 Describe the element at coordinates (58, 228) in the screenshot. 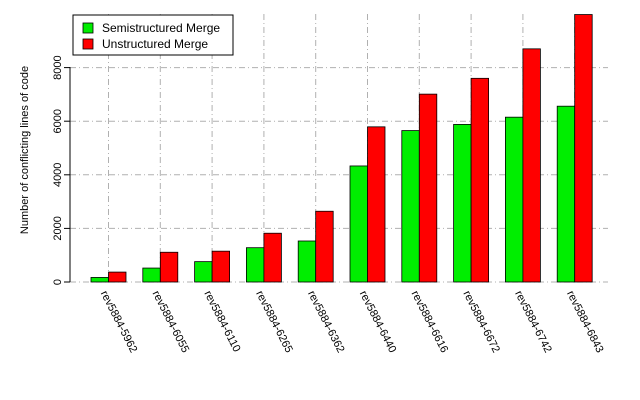

I see `y-tick-label: 2000` at that location.